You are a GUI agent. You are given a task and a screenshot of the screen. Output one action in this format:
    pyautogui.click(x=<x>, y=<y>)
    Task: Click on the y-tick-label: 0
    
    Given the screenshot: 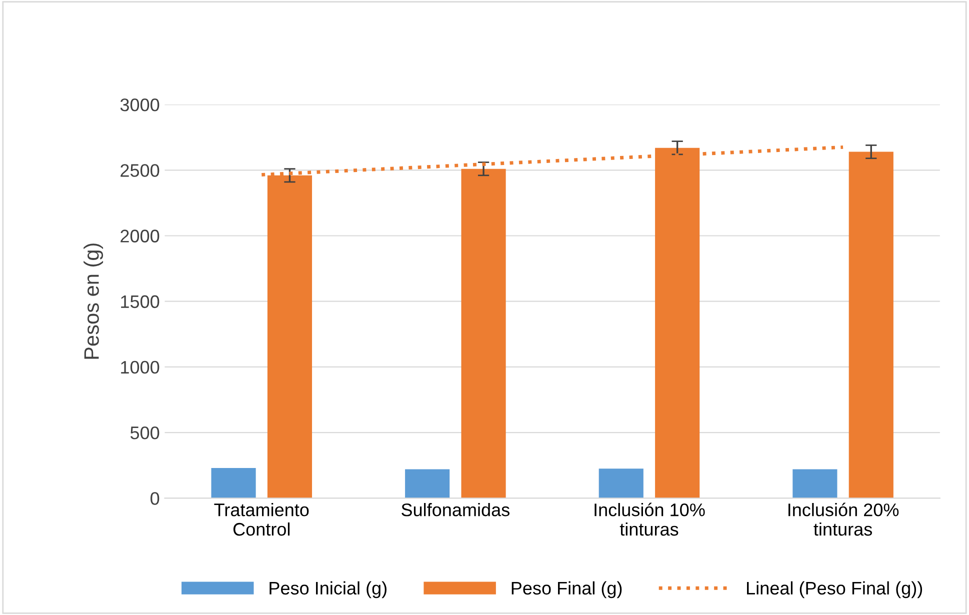 What is the action you would take?
    pyautogui.click(x=155, y=498)
    